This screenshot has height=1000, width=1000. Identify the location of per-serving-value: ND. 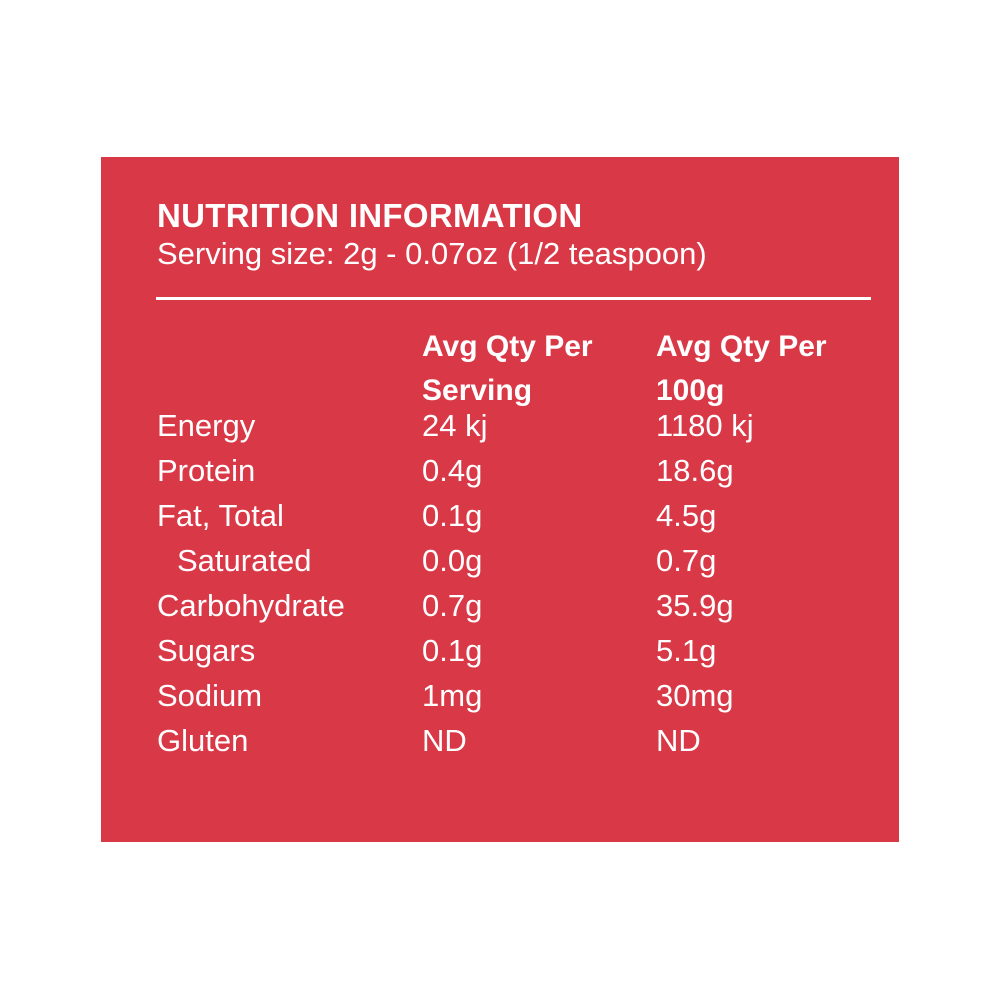
(444, 740).